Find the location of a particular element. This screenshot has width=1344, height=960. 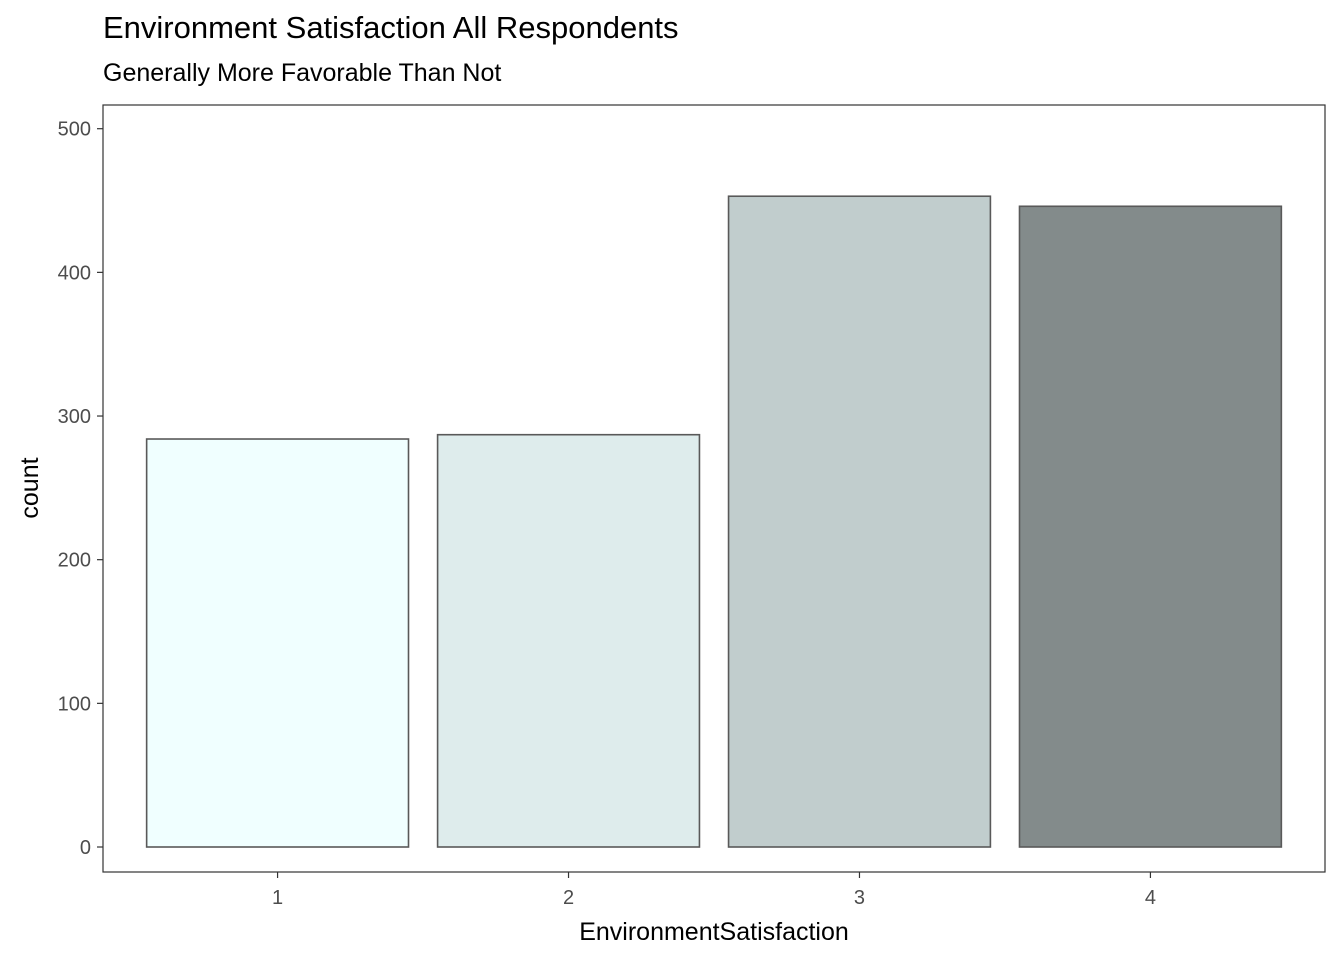

x-tick-label: 3 is located at coordinates (859, 898).